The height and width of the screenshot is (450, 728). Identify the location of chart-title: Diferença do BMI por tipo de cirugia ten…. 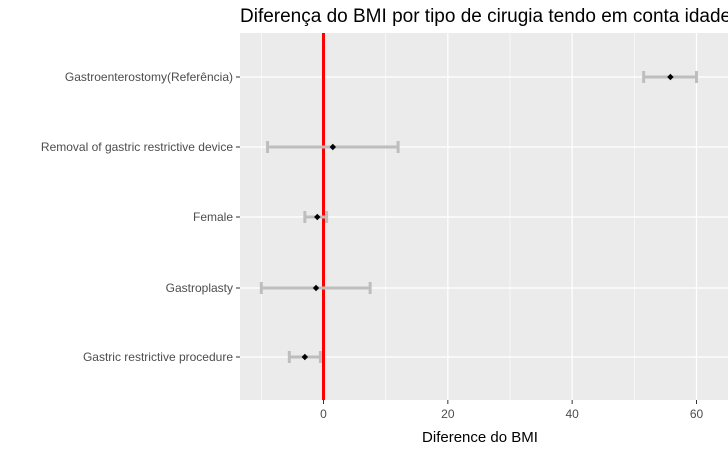
(484, 16).